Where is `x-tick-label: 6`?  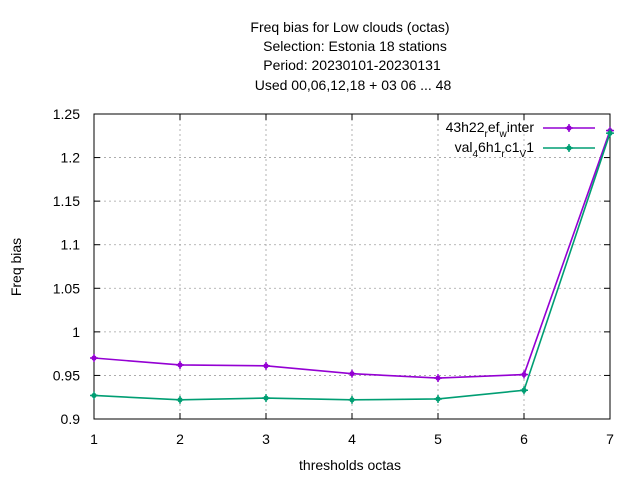 x-tick-label: 6 is located at coordinates (524, 439).